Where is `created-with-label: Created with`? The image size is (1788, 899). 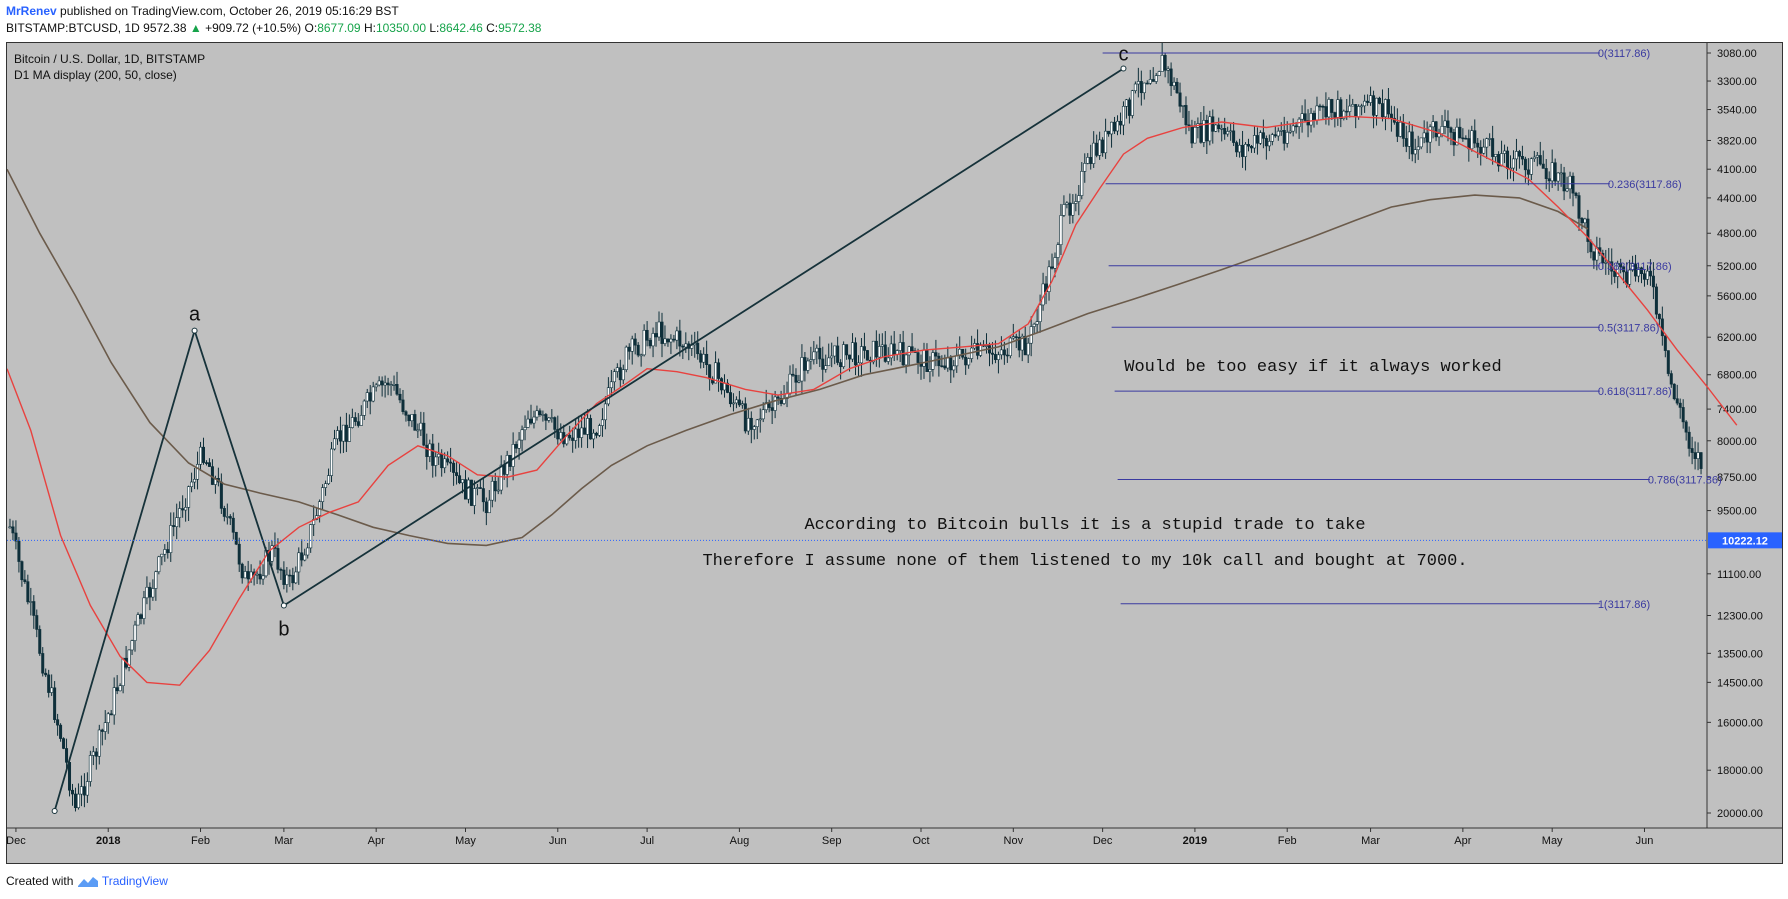 created-with-label: Created with is located at coordinates (40, 881).